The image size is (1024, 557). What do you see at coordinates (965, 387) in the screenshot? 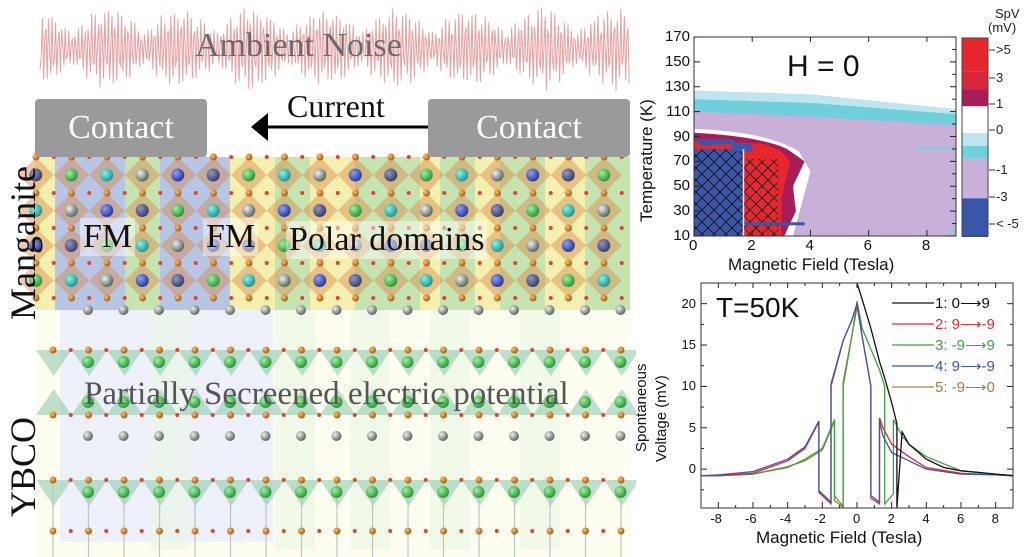
I see `legend-entry-5: 5: -9⟶0` at bounding box center [965, 387].